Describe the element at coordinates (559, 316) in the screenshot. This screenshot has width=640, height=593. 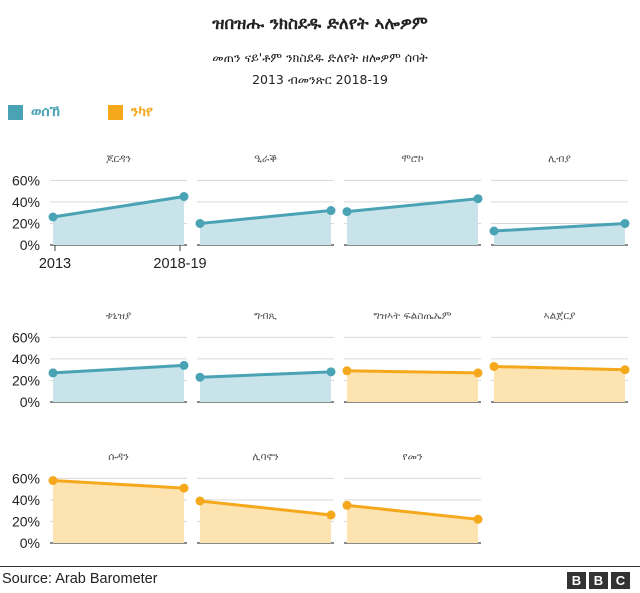
I see `panel-title: ኣልጀርያ` at that location.